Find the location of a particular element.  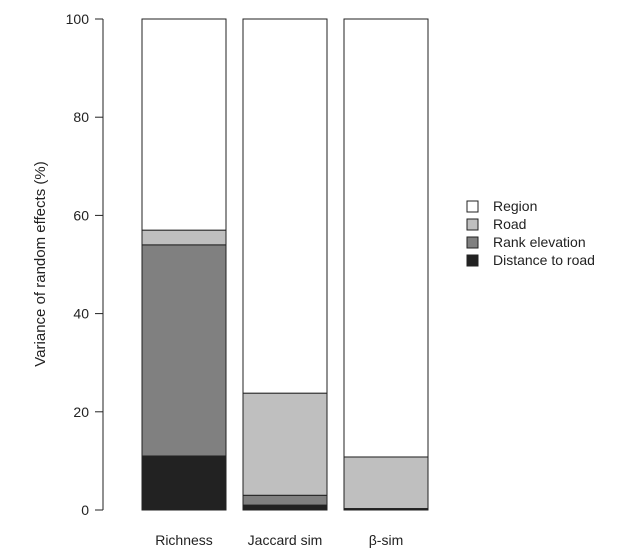

y-tick-label: 20 is located at coordinates (81, 412).